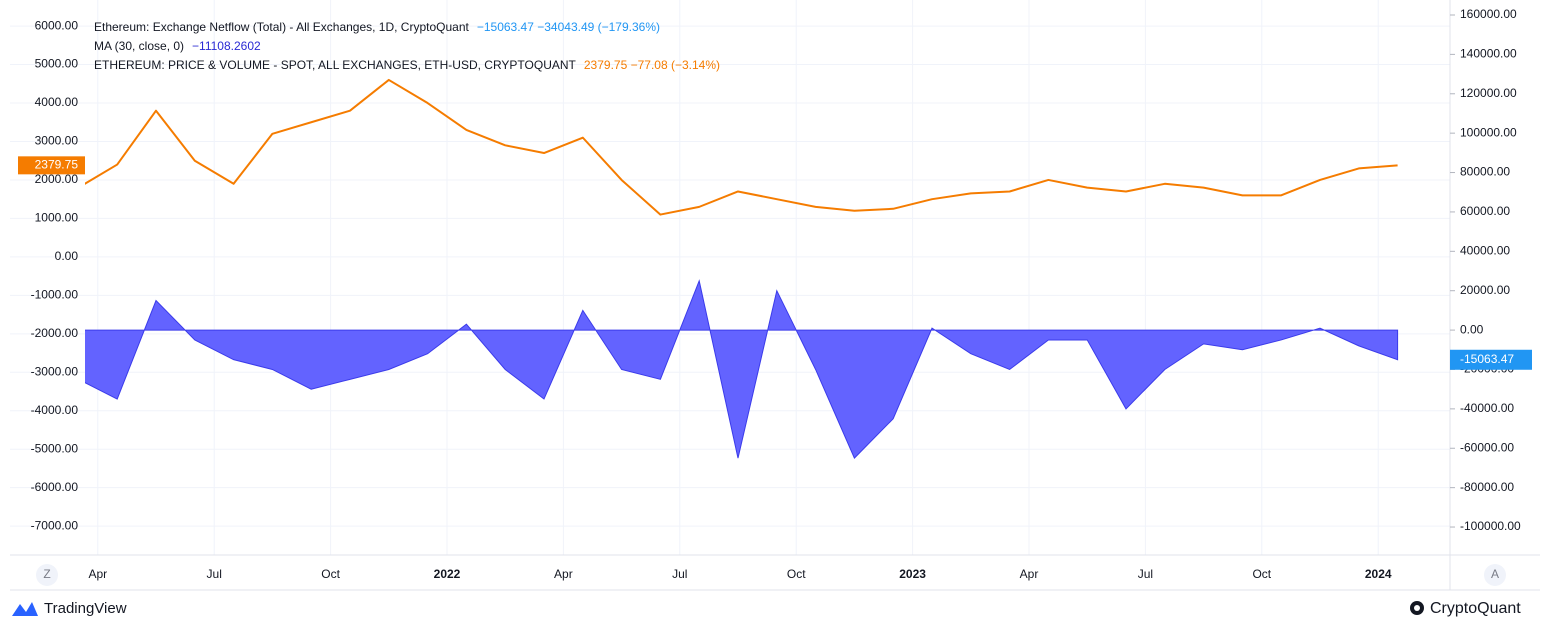 This screenshot has height=629, width=1552. Describe the element at coordinates (55, 448) in the screenshot. I see `y-tick-label: -5000.00` at that location.